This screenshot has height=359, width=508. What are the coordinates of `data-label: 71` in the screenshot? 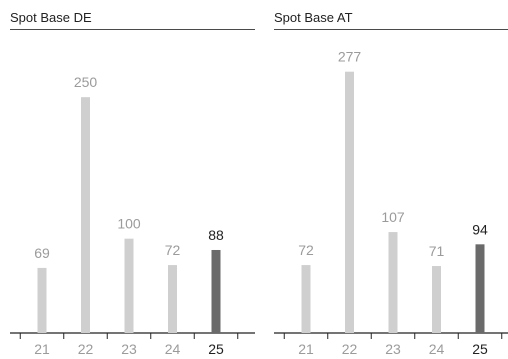 It's located at (437, 251).